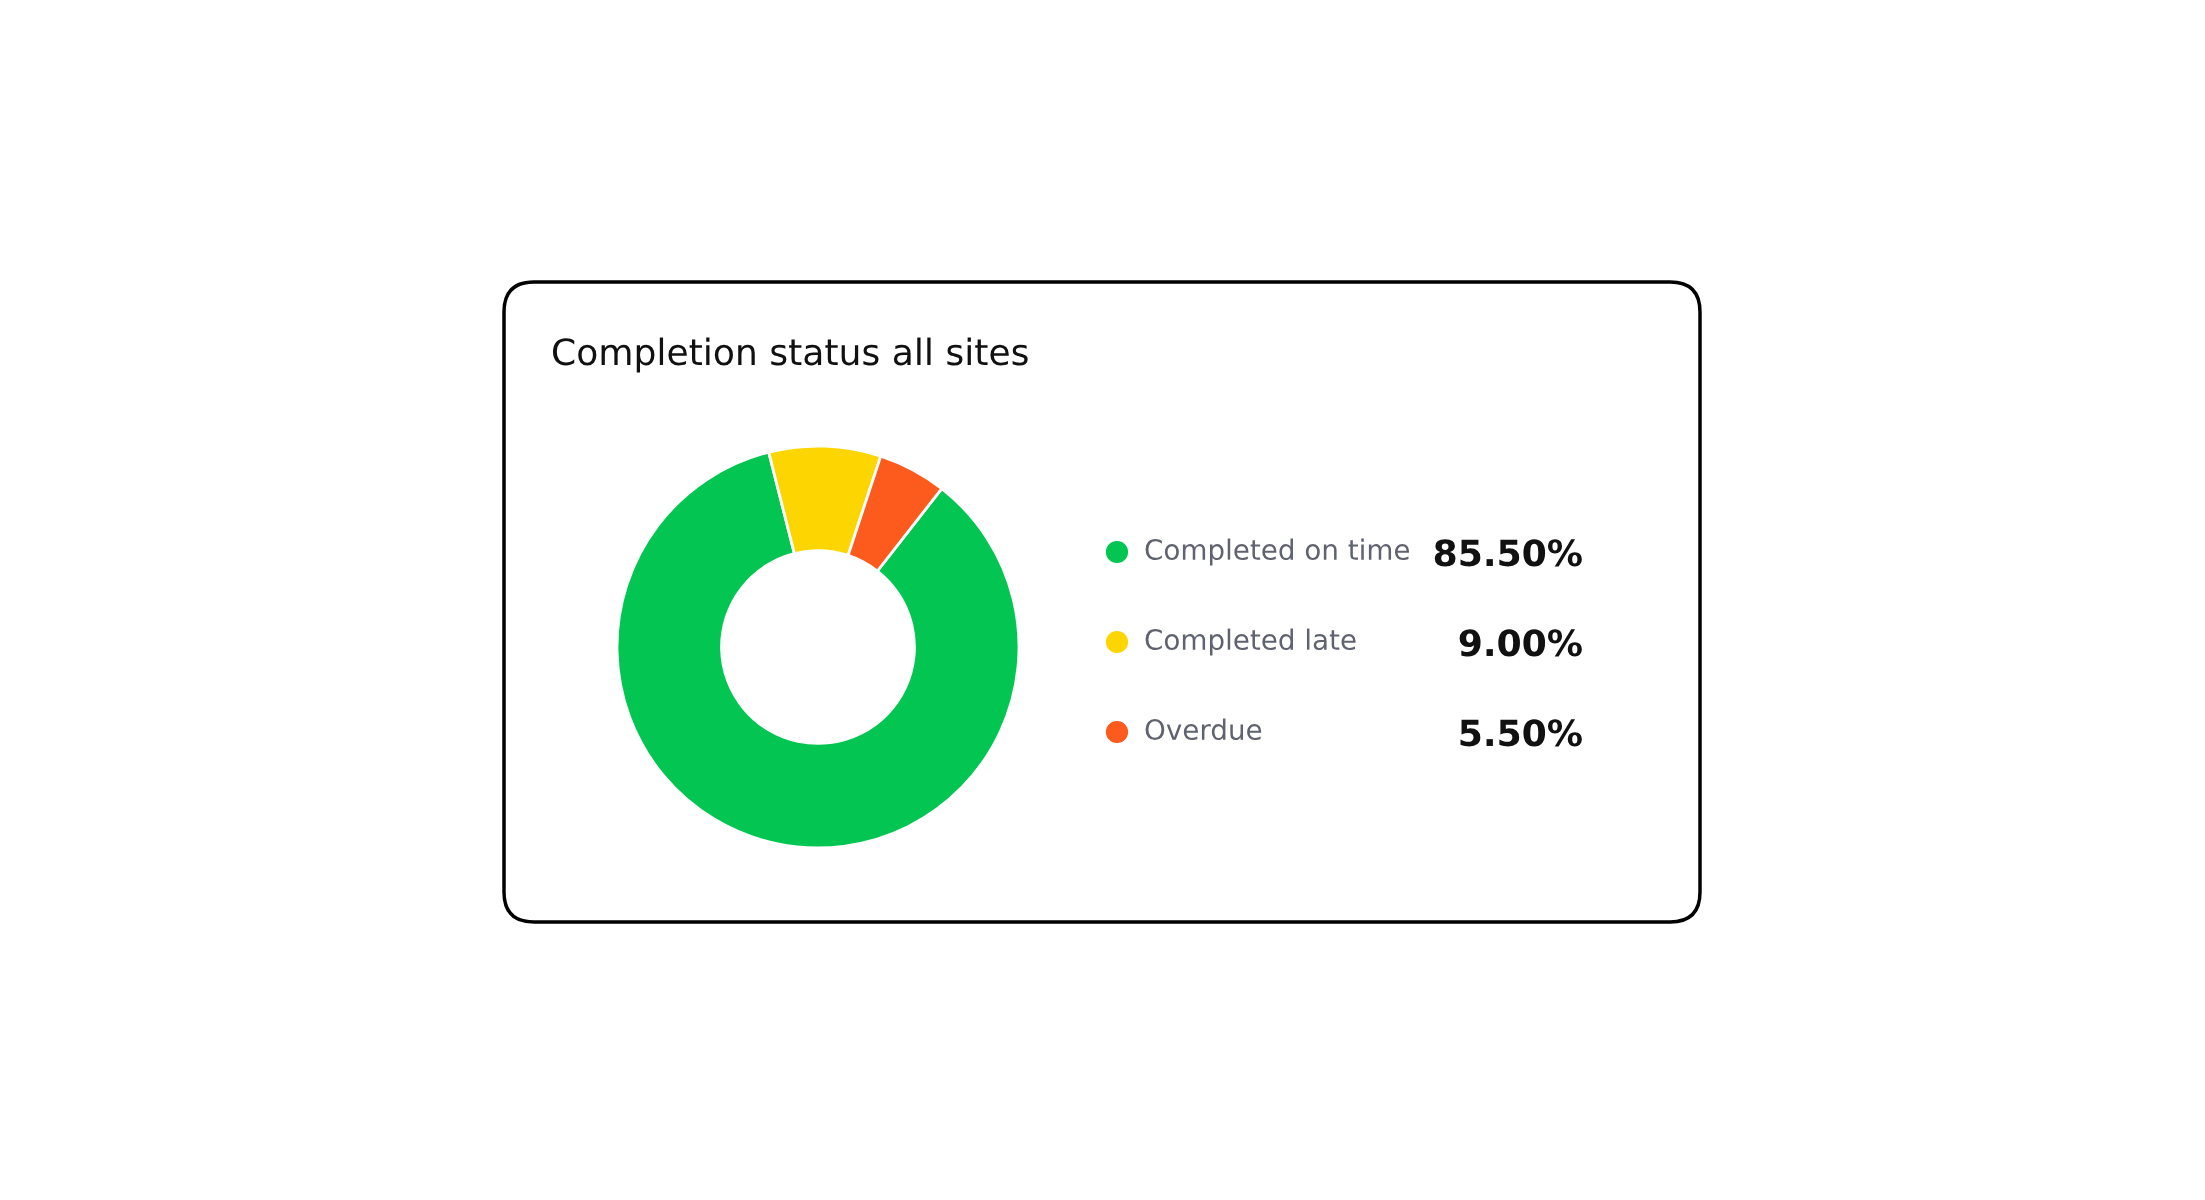  Describe the element at coordinates (1203, 729) in the screenshot. I see `legend-label: Overdue` at that location.